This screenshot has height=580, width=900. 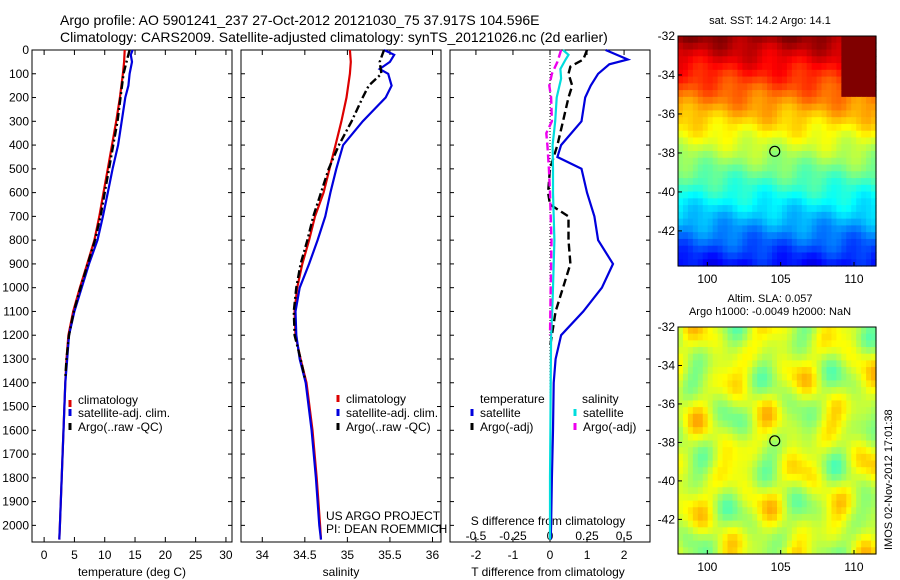 I want to click on x-tick-label: 5, so click(x=74, y=555).